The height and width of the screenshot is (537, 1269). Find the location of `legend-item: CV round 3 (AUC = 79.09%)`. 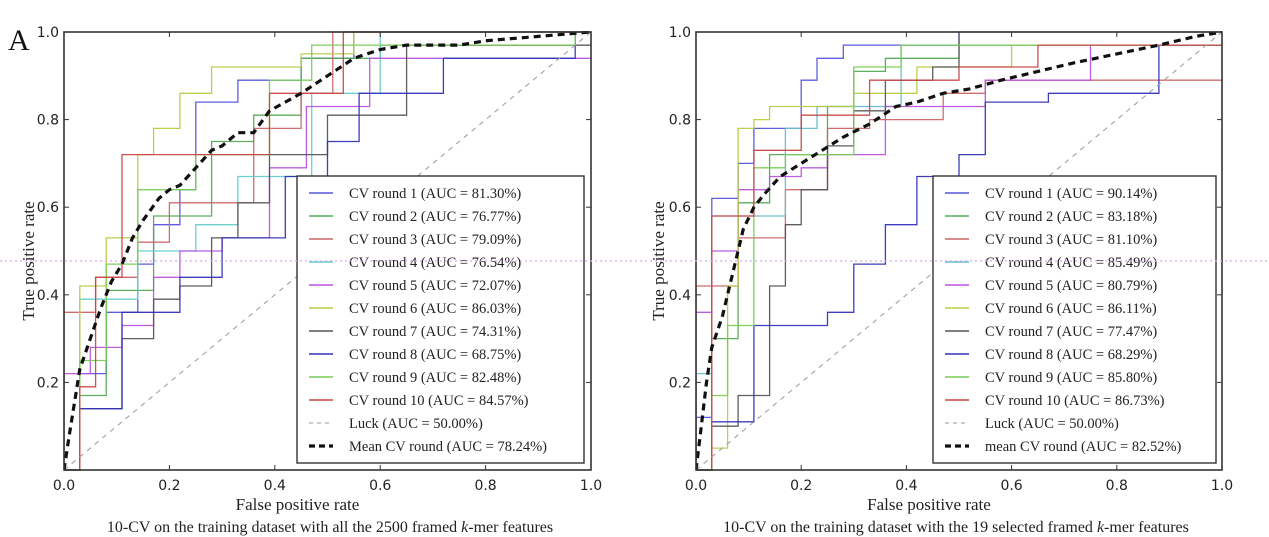

legend-item: CV round 3 (AUC = 79.09%) is located at coordinates (415, 240).